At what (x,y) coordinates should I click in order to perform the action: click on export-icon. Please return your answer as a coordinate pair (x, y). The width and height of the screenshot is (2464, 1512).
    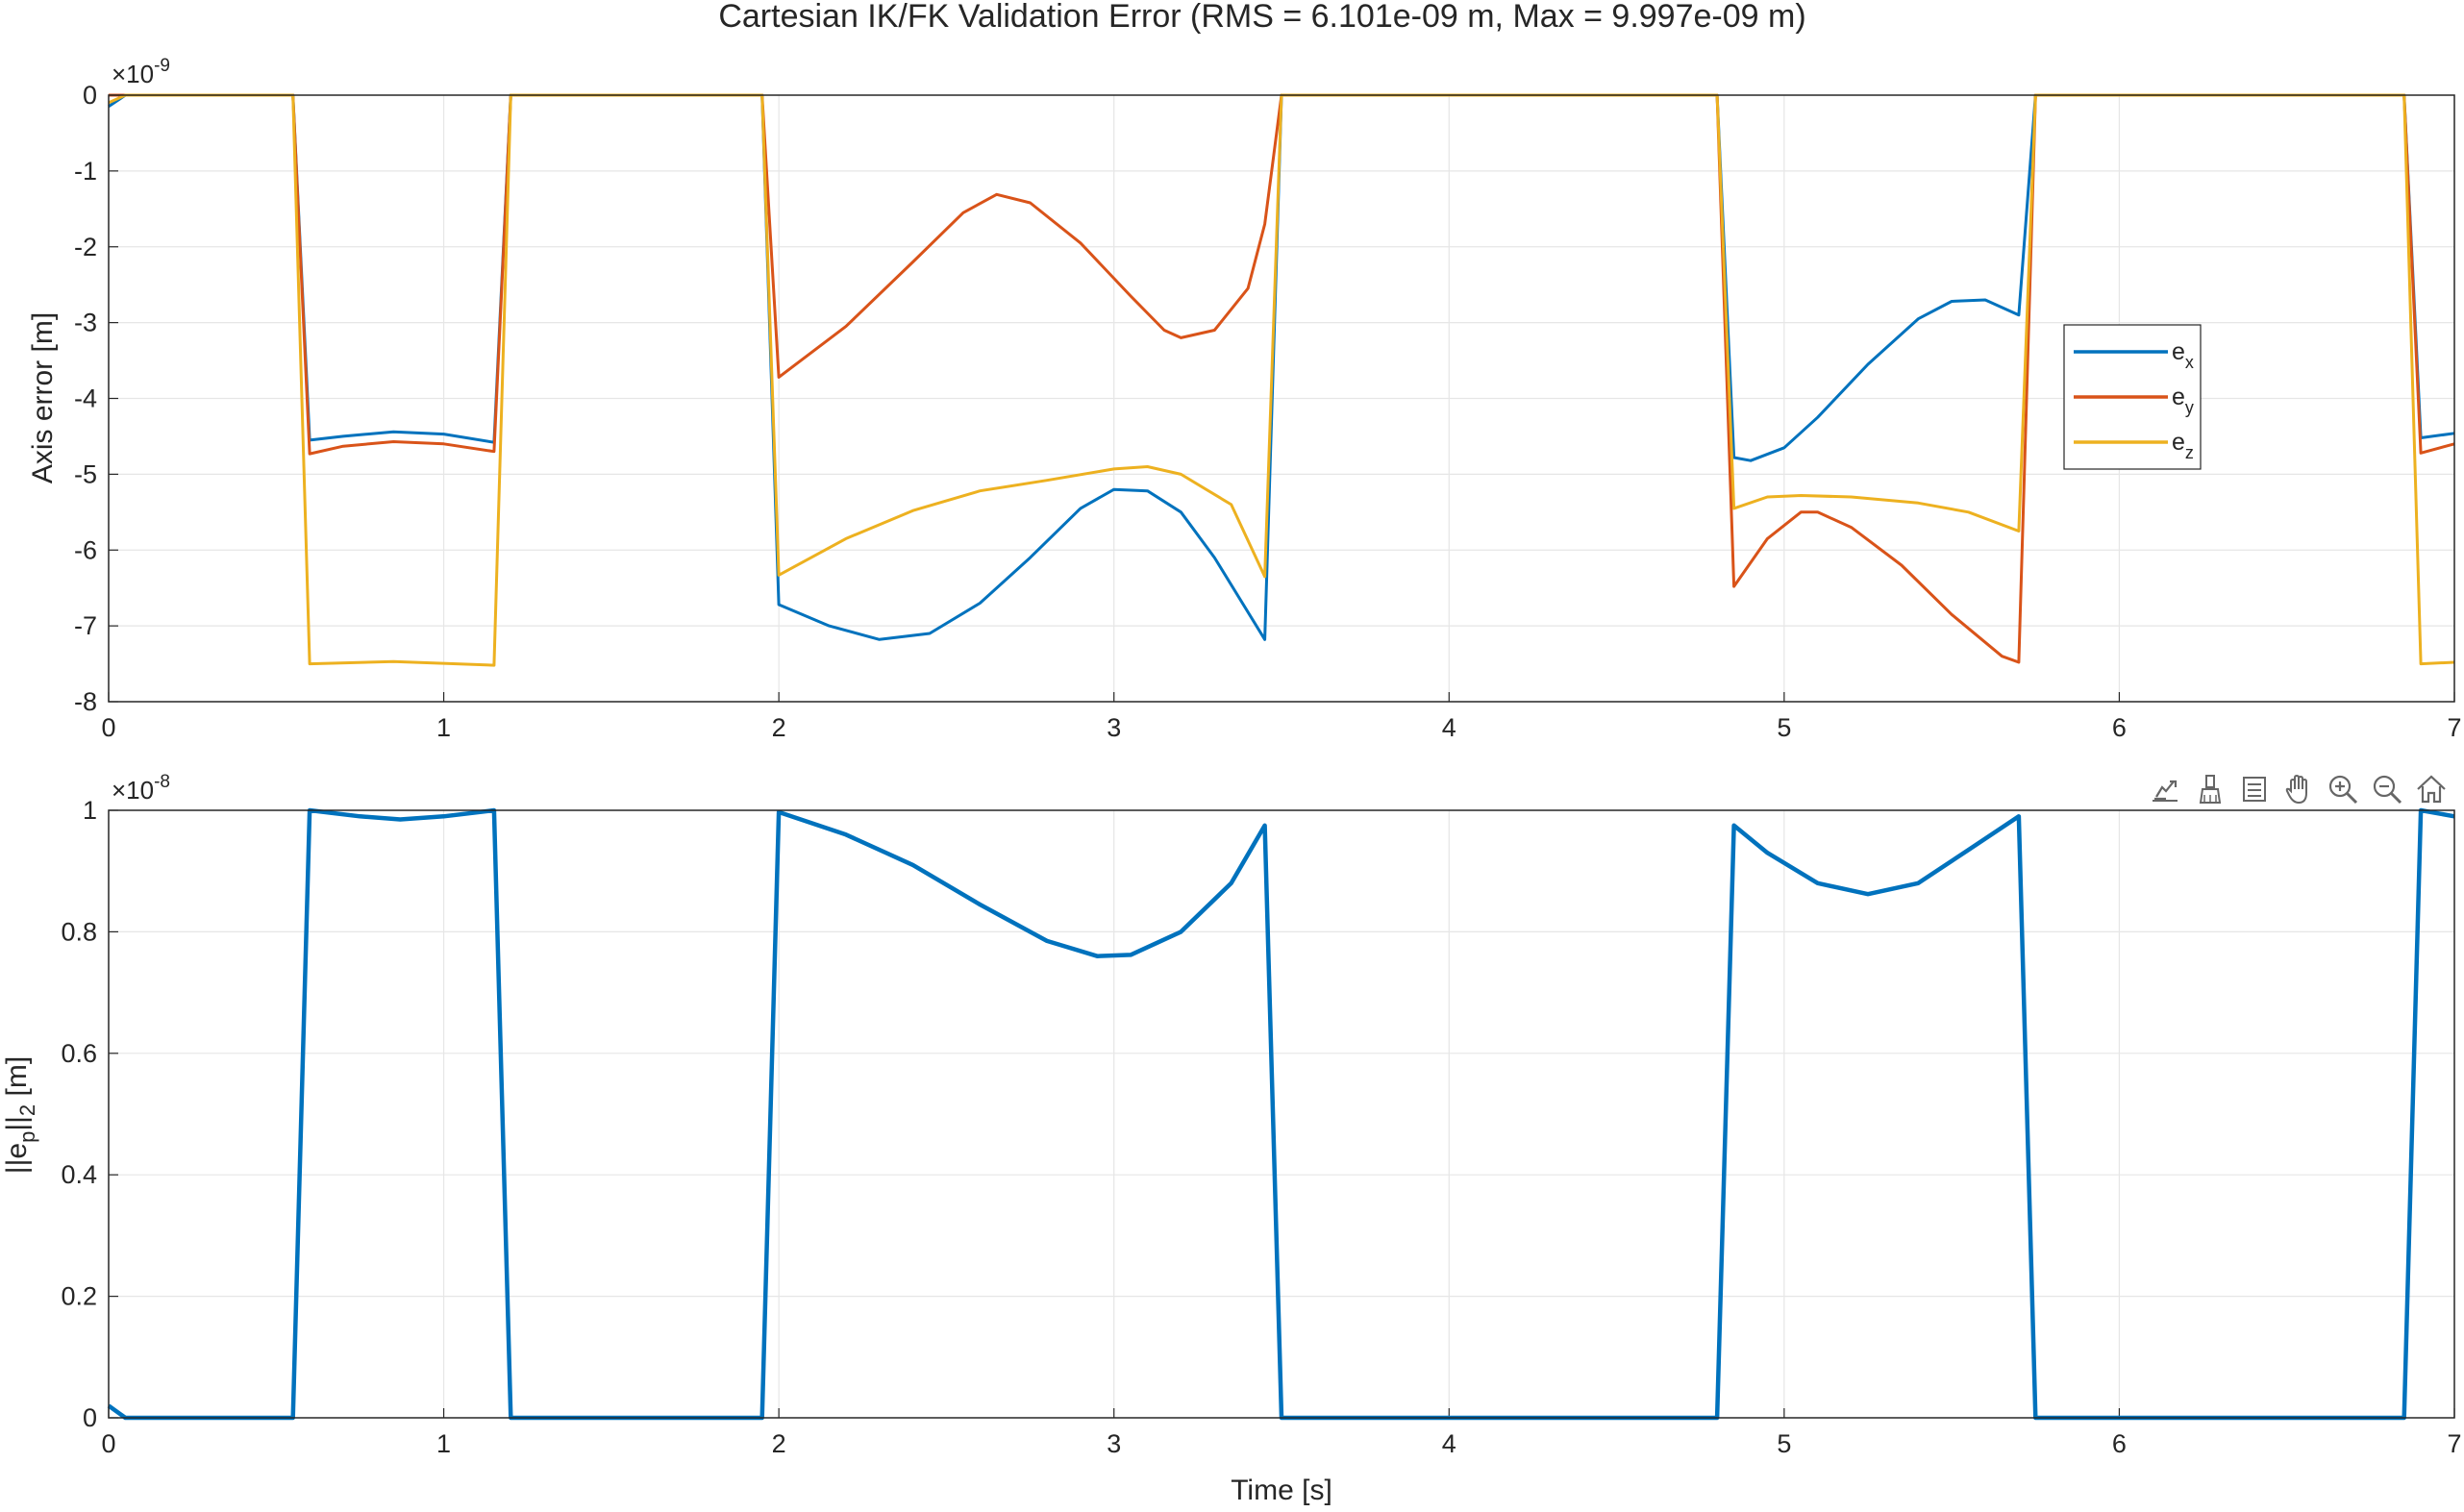
    Looking at the image, I should click on (2165, 791).